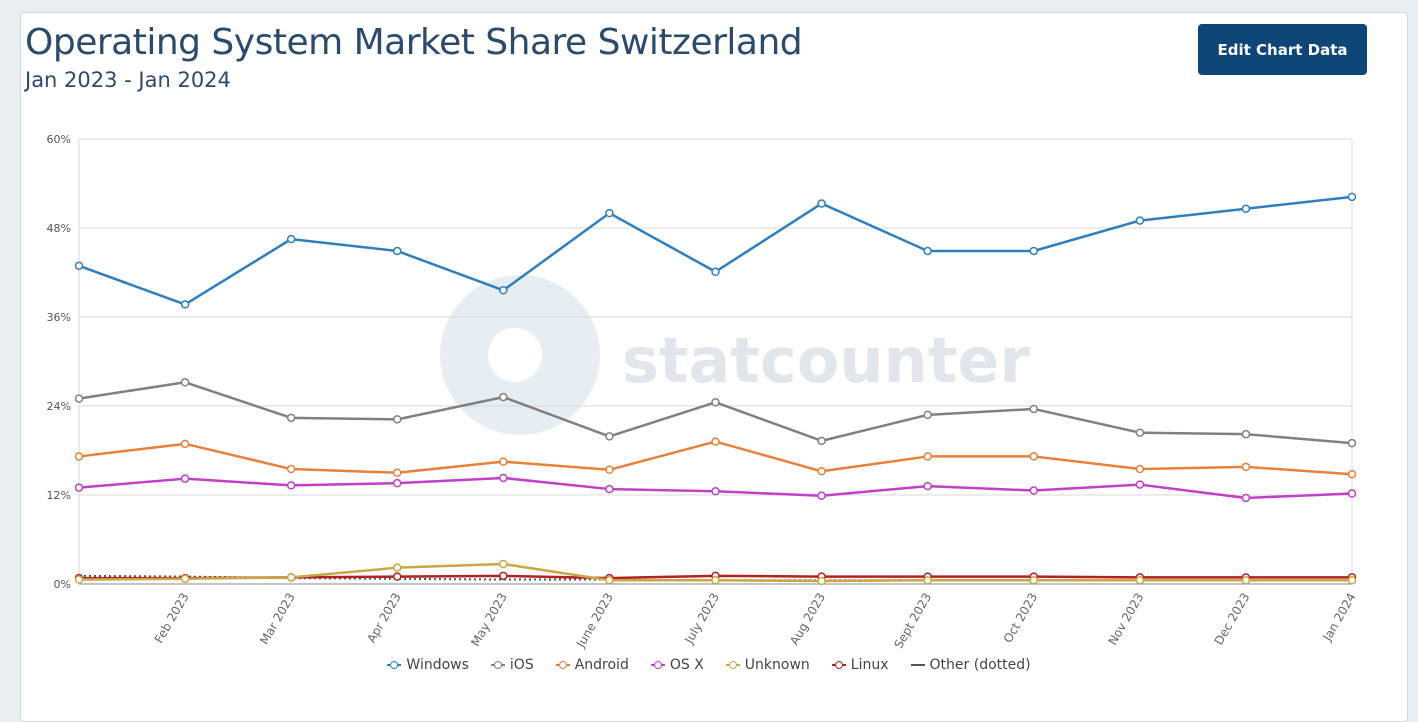  Describe the element at coordinates (59, 139) in the screenshot. I see `y-tick-label: 60%` at that location.